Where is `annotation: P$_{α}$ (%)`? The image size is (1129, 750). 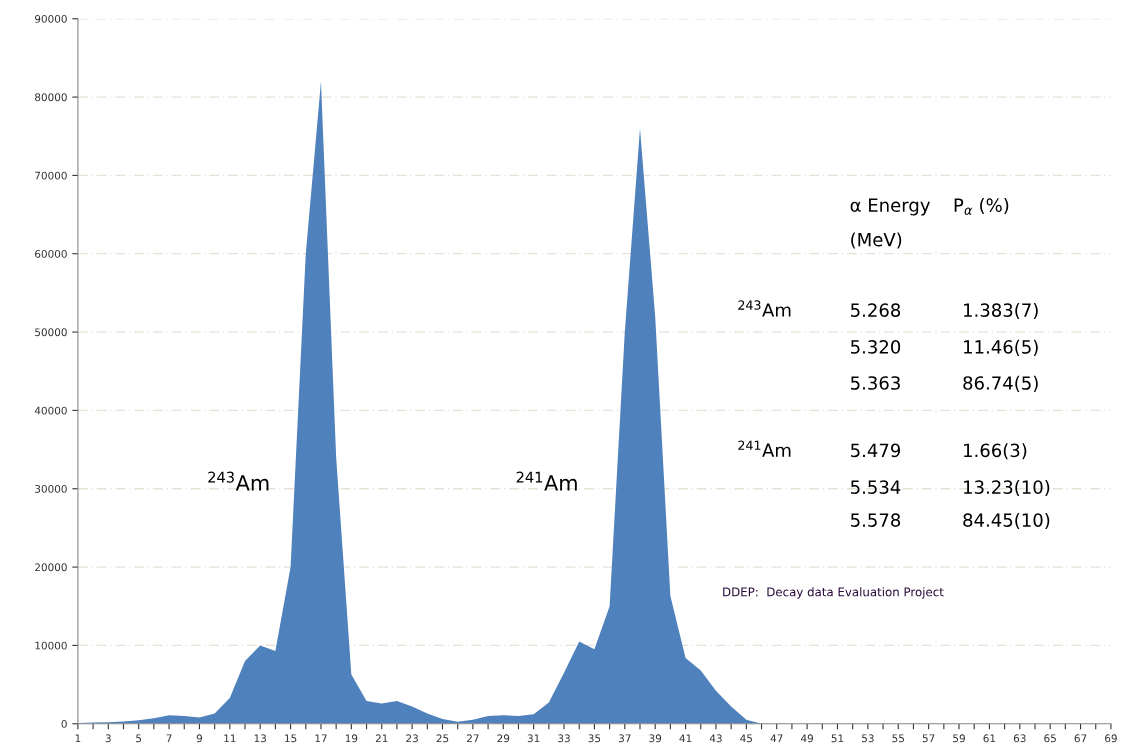
annotation: P$_{α}$ (%) is located at coordinates (981, 206).